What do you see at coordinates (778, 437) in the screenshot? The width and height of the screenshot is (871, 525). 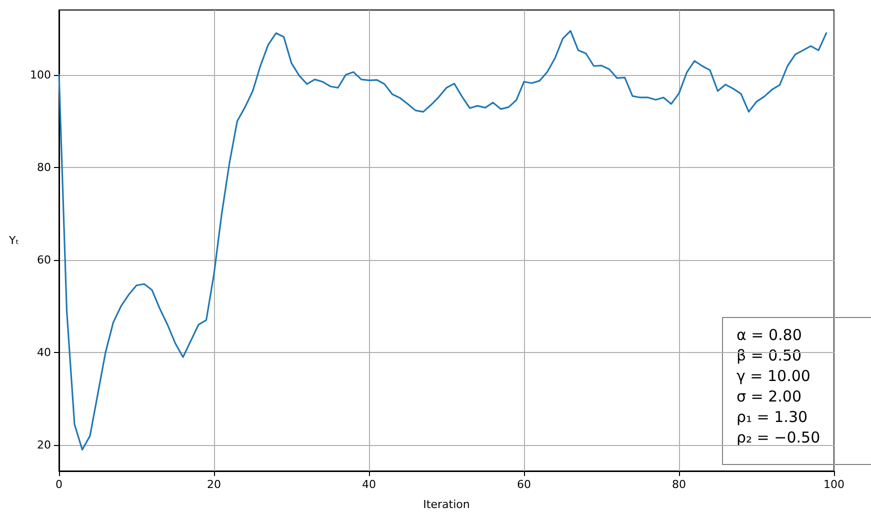 I see `annotation: ρ₂ = −0.50` at bounding box center [778, 437].